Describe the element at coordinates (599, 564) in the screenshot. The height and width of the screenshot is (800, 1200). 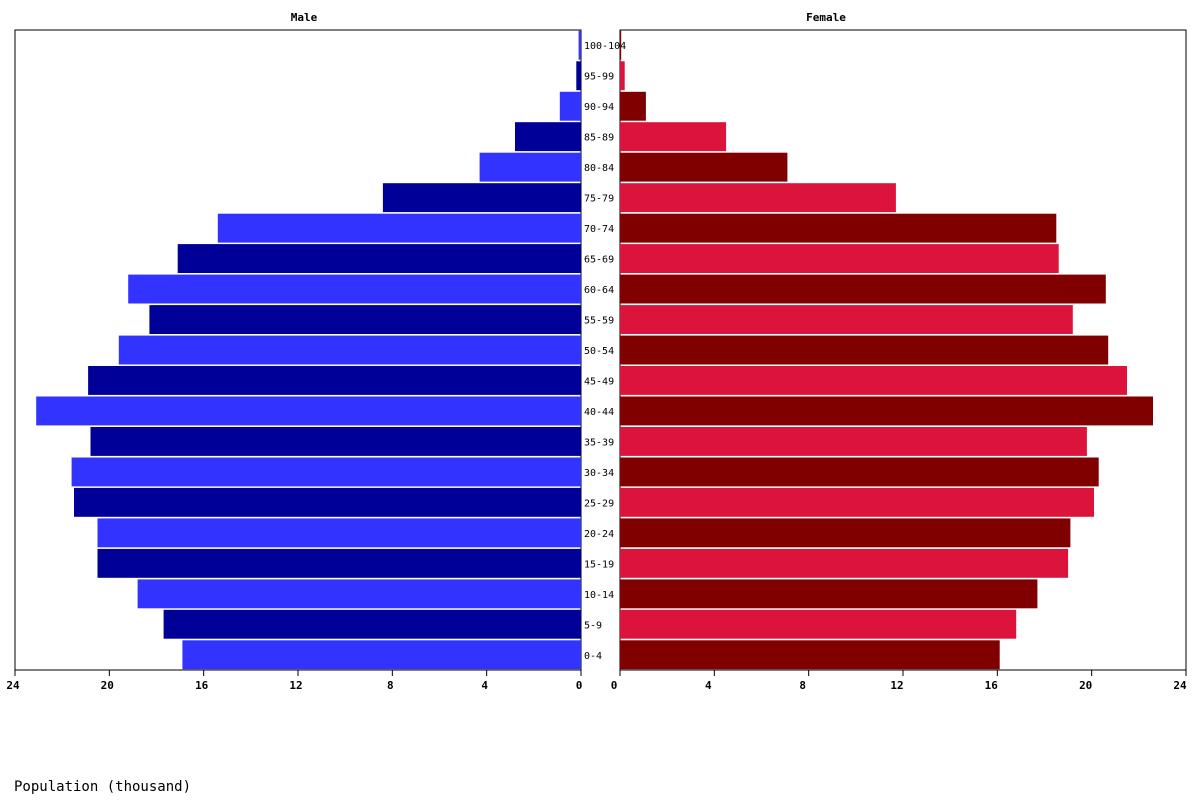
I see `age-group-label: 15-19` at that location.